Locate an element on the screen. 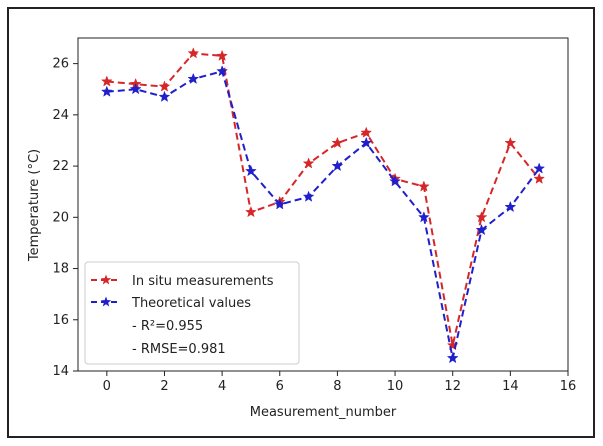  x-axis-title: Measurement_number is located at coordinates (323, 412).